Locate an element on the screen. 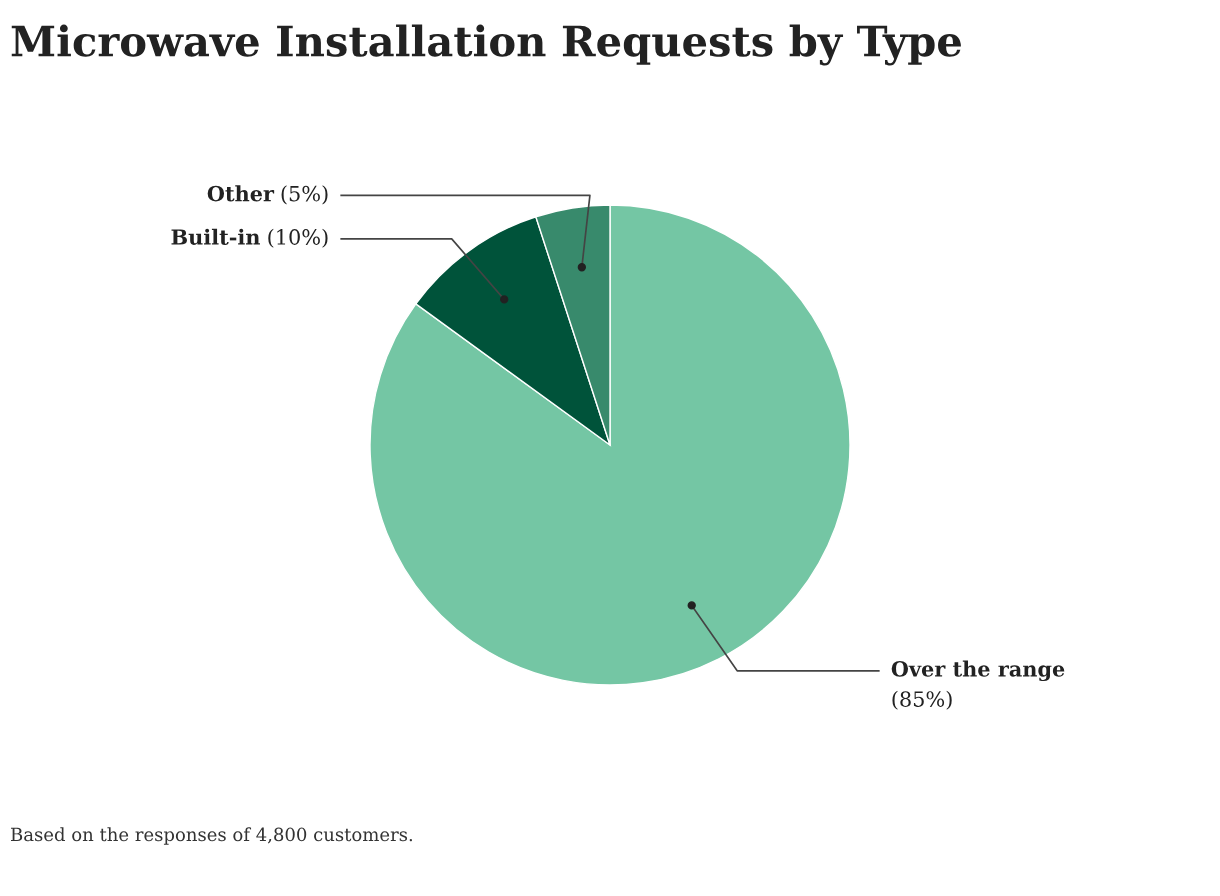  text: Based on the responses of 4,800 customers. is located at coordinates (212, 836).